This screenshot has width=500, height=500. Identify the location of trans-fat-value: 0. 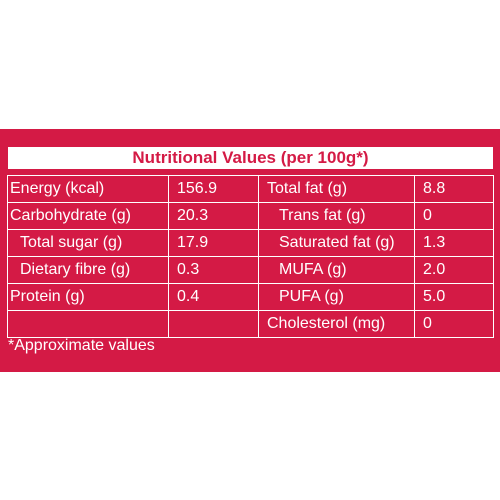
(454, 216).